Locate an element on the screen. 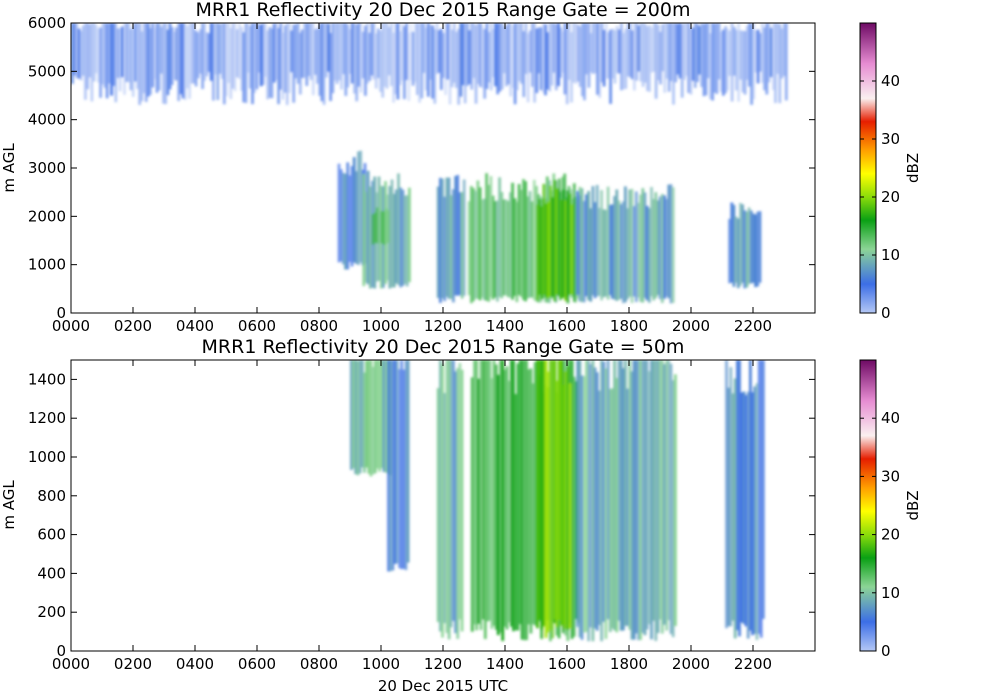 The width and height of the screenshot is (1000, 700). x-tick-label: 1800 is located at coordinates (629, 326).